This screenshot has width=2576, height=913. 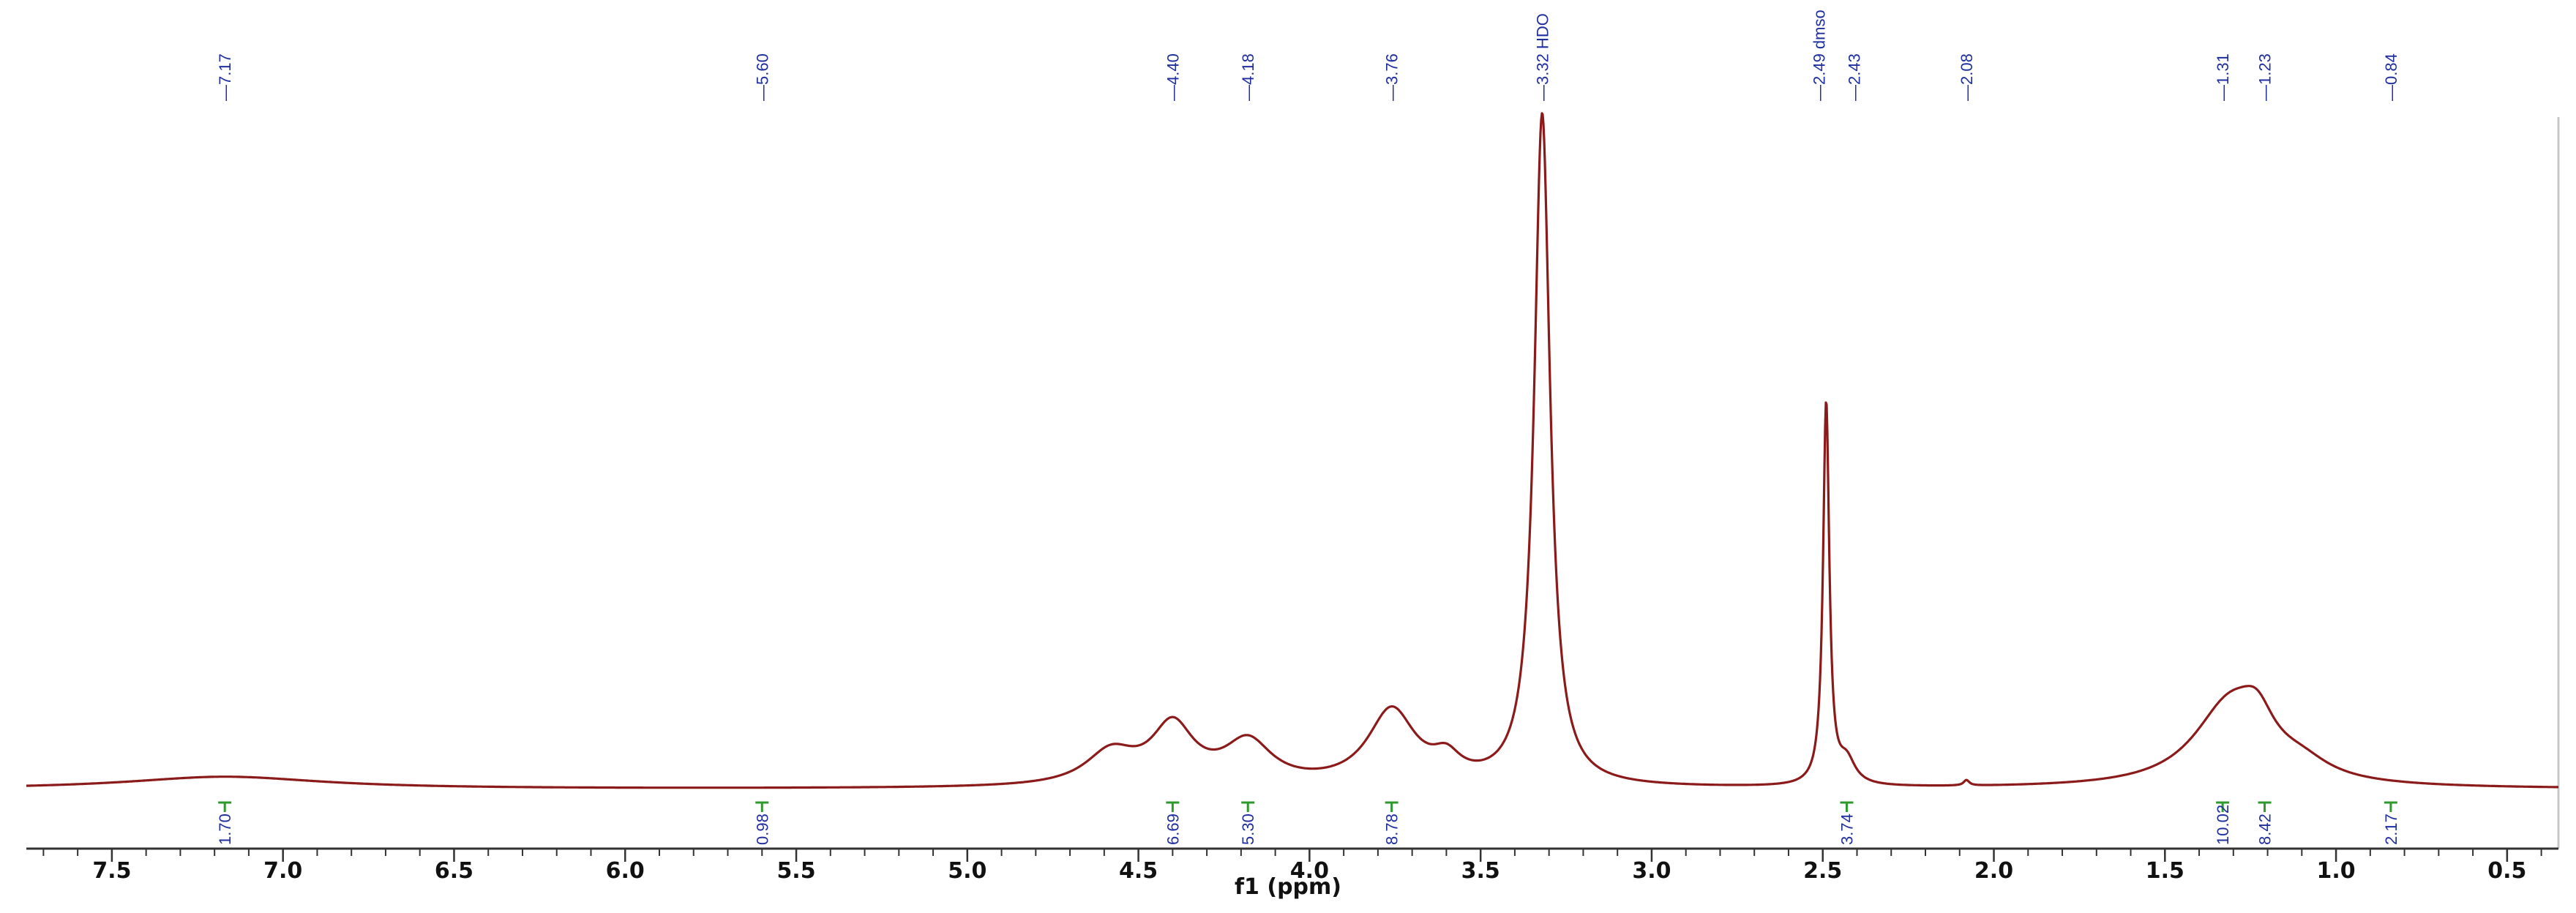 I want to click on x-tick-label: 3.0, so click(x=1651, y=871).